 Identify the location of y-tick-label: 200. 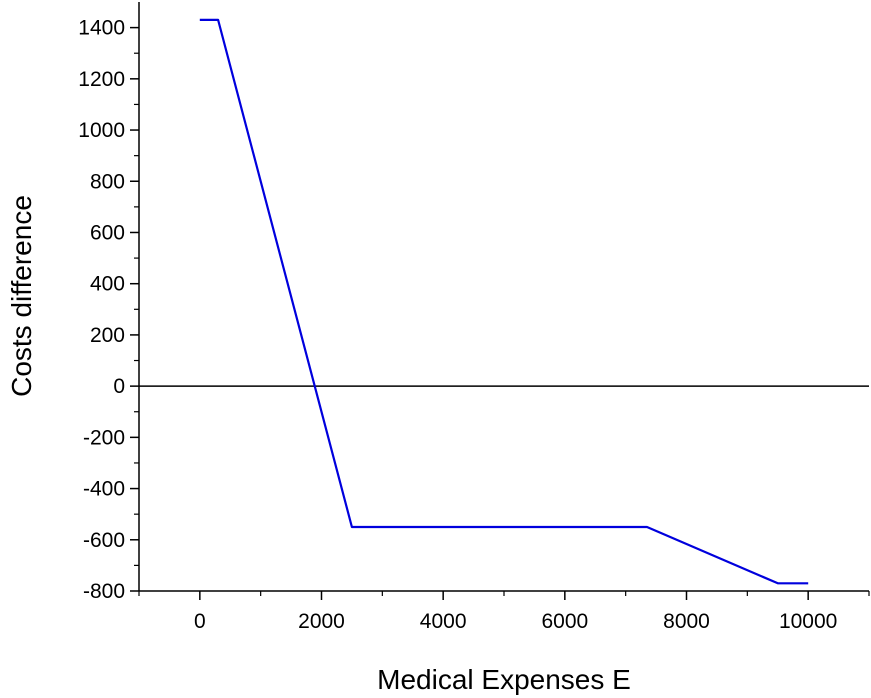
(107, 335).